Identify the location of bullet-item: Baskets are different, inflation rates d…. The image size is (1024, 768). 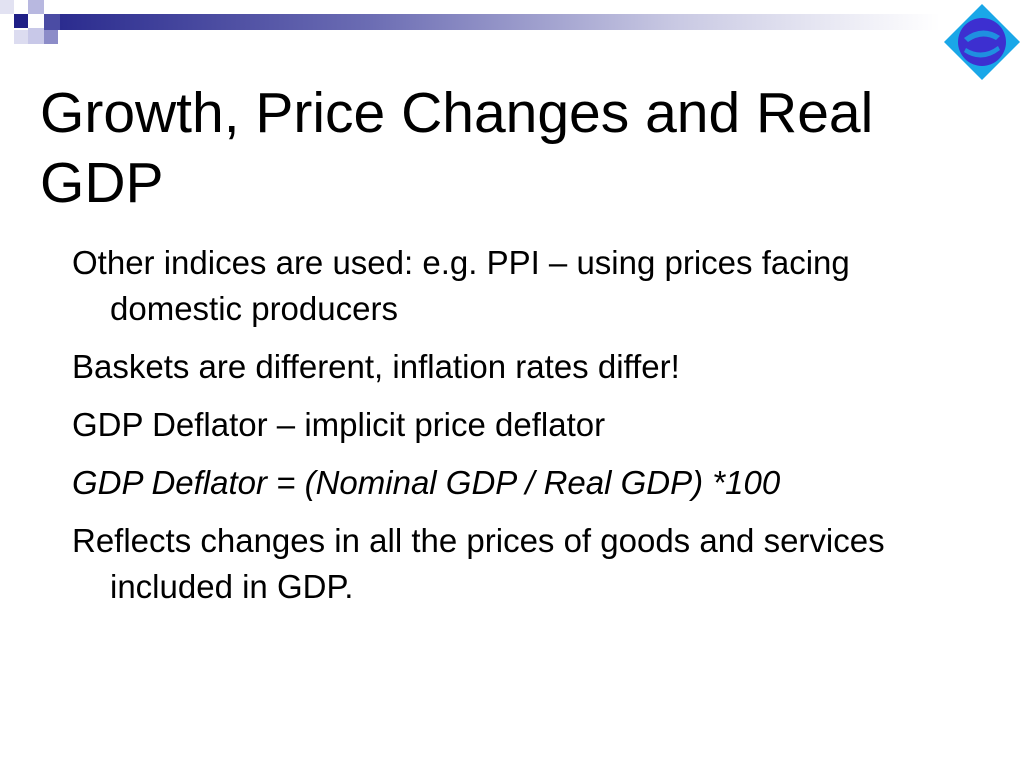
(376, 366).